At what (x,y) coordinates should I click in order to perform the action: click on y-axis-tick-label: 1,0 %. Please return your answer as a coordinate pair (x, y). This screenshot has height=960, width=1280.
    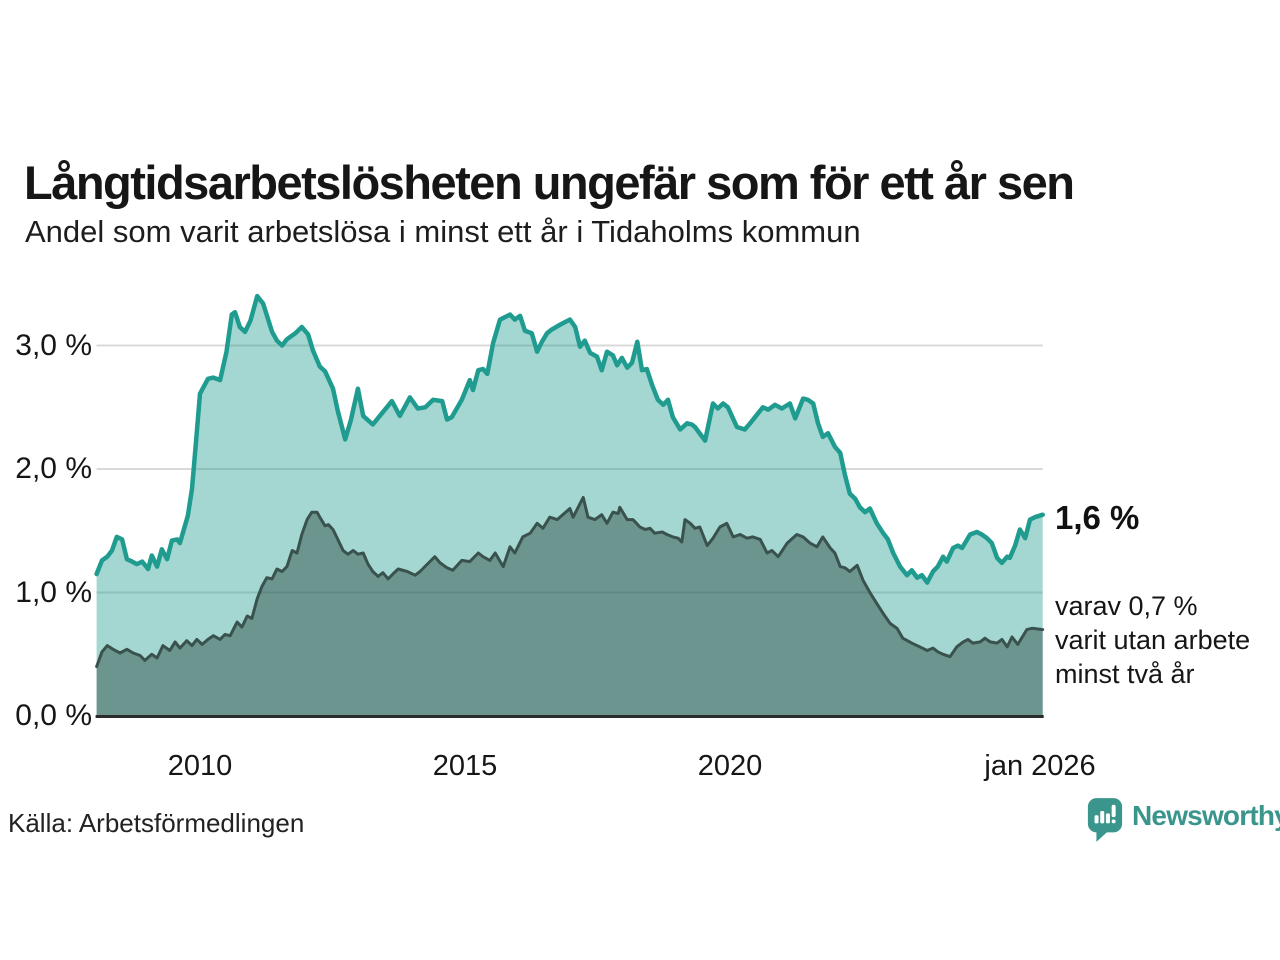
    Looking at the image, I should click on (53, 592).